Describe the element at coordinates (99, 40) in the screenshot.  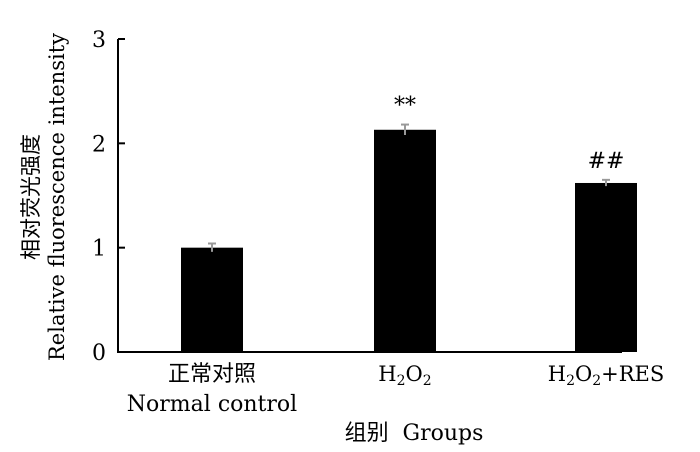
I see `y-tick-label: 3` at that location.